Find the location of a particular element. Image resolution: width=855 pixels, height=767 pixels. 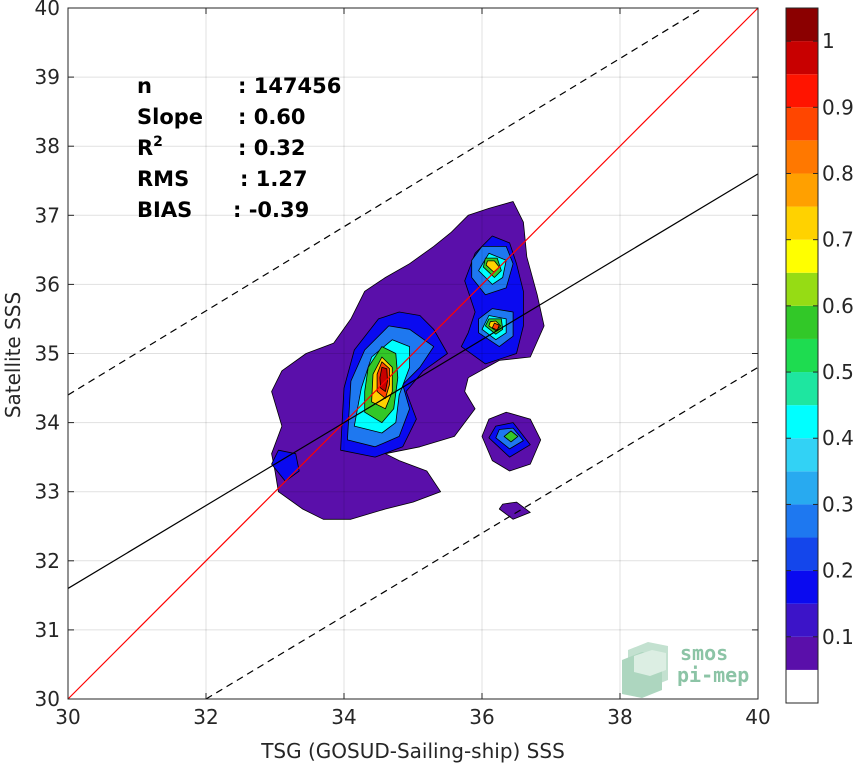

y-tick-label: 35 is located at coordinates (47, 354).